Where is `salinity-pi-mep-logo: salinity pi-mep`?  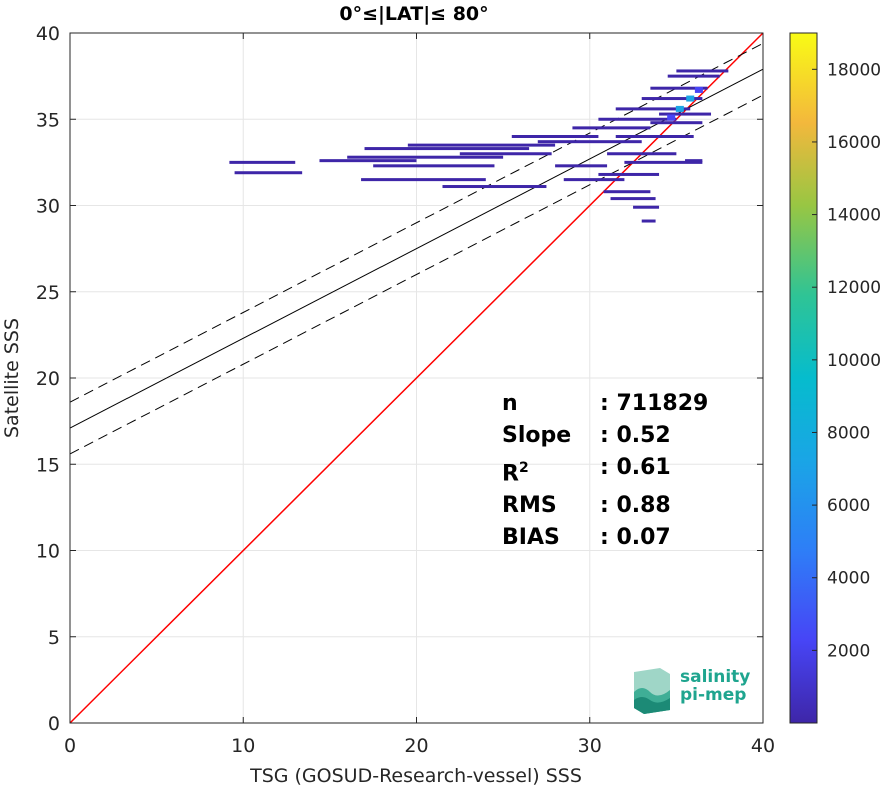
salinity-pi-mep-logo: salinity pi-mep is located at coordinates (695, 691).